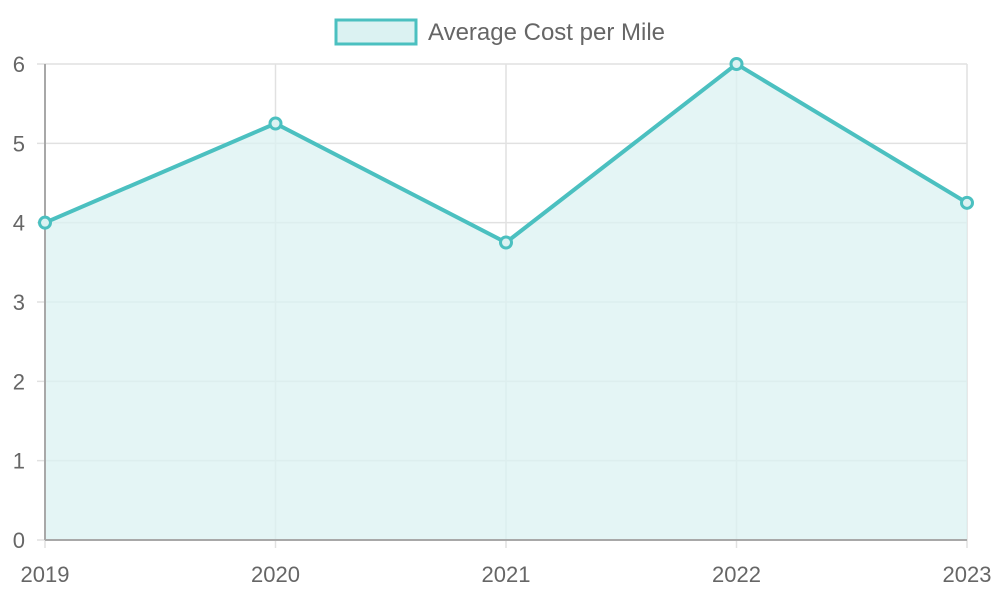 This screenshot has width=1000, height=600. Describe the element at coordinates (19, 381) in the screenshot. I see `y-tick-label: 2` at that location.